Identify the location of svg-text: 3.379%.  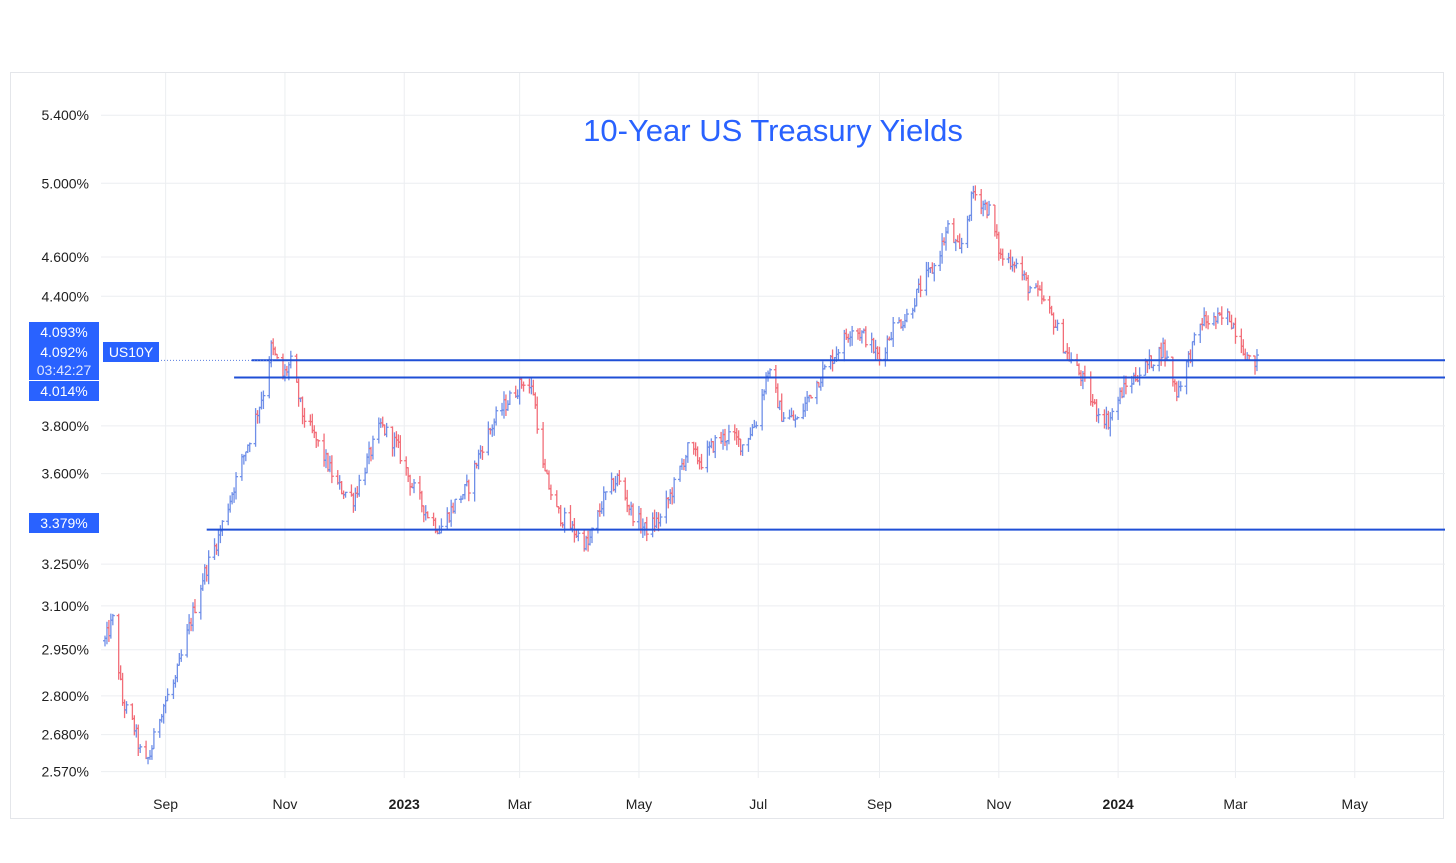
(63, 523).